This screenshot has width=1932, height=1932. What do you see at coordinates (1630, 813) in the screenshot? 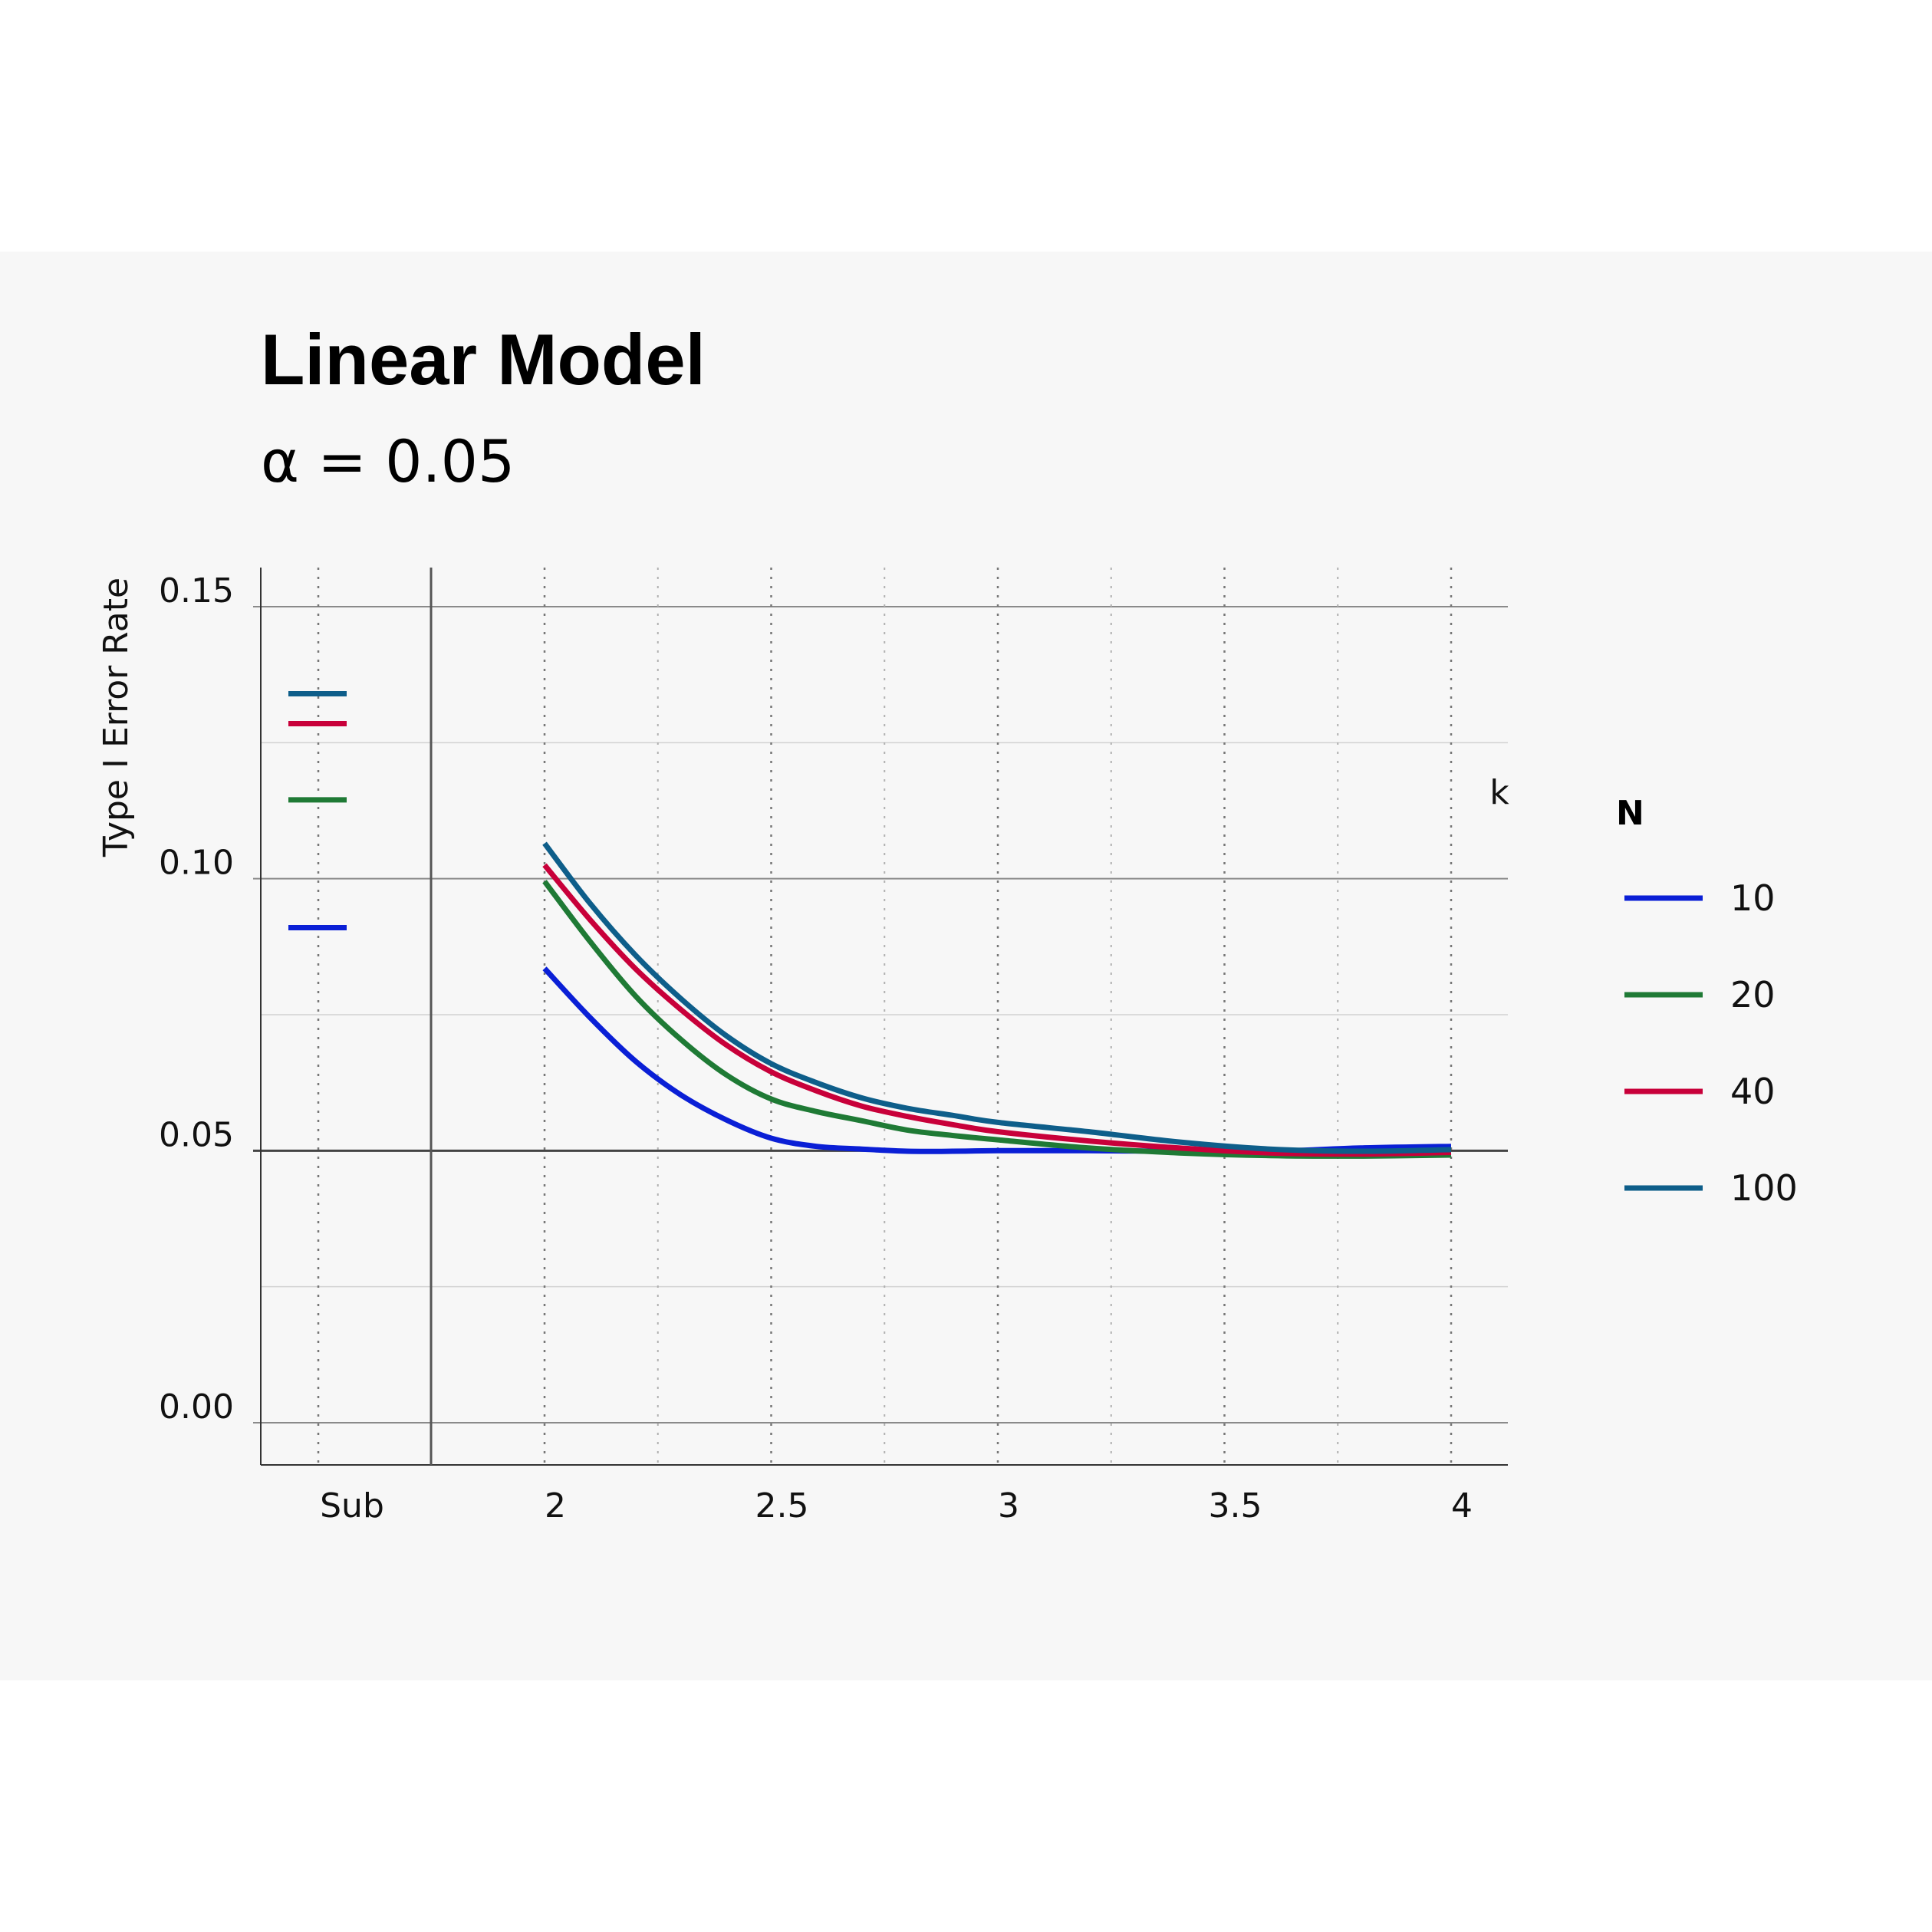
I see `legend-title: N` at bounding box center [1630, 813].